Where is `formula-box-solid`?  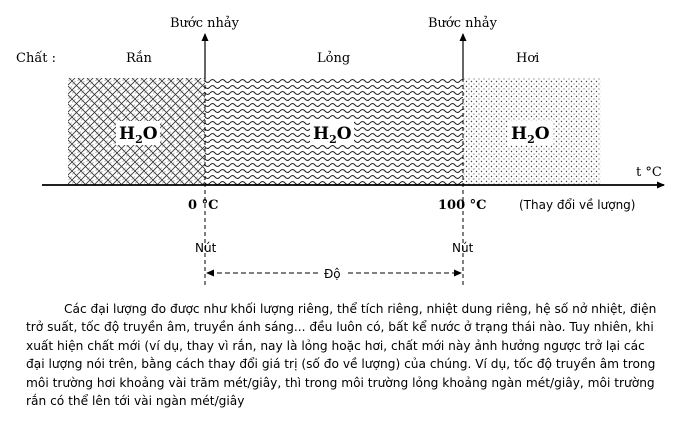
formula-box-solid is located at coordinates (138, 133).